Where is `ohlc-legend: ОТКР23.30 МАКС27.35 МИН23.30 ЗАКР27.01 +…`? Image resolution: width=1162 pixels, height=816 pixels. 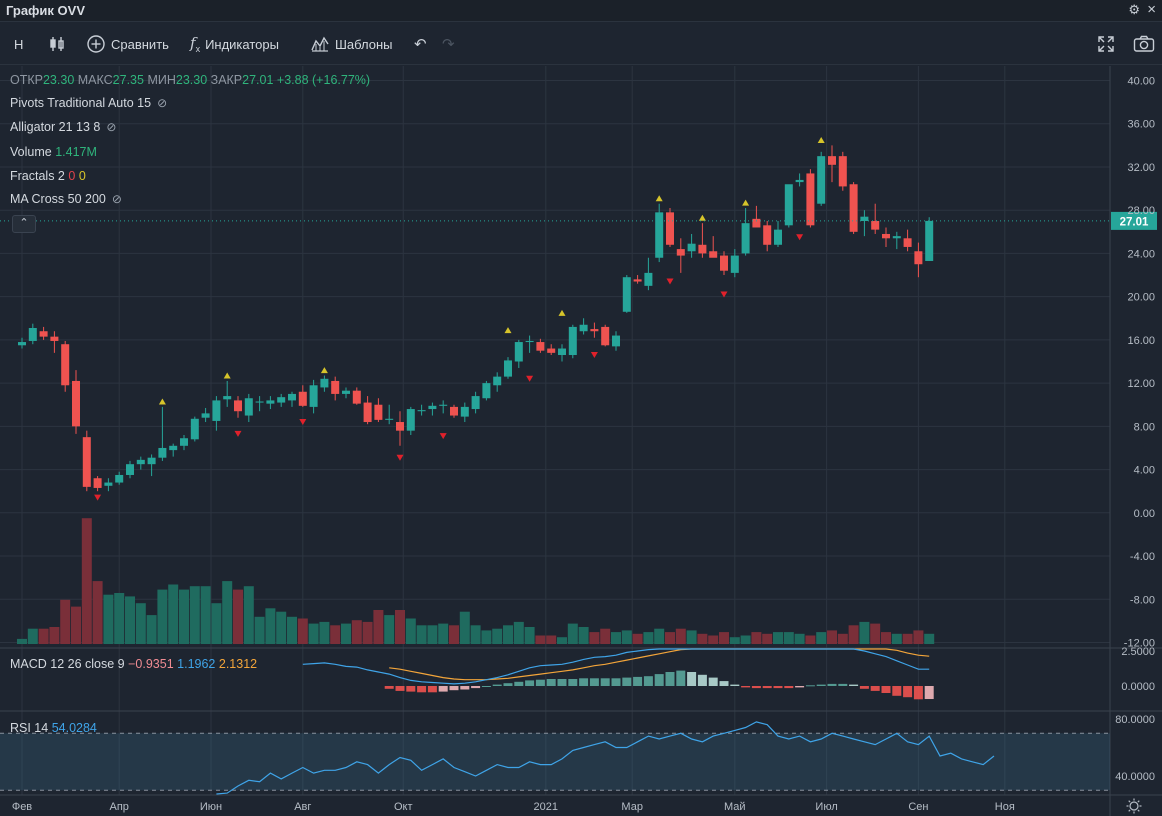 ohlc-legend: ОТКР23.30 МАКС27.35 МИН23.30 ЗАКР27.01 +… is located at coordinates (190, 80).